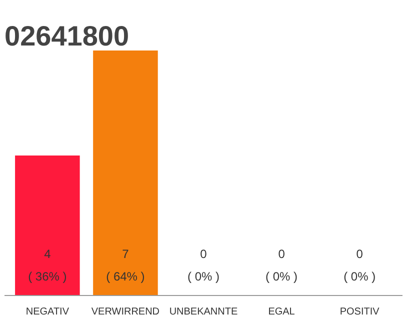 The height and width of the screenshot is (320, 410). Describe the element at coordinates (47, 265) in the screenshot. I see `data-label: 4 ( 36% )` at that location.